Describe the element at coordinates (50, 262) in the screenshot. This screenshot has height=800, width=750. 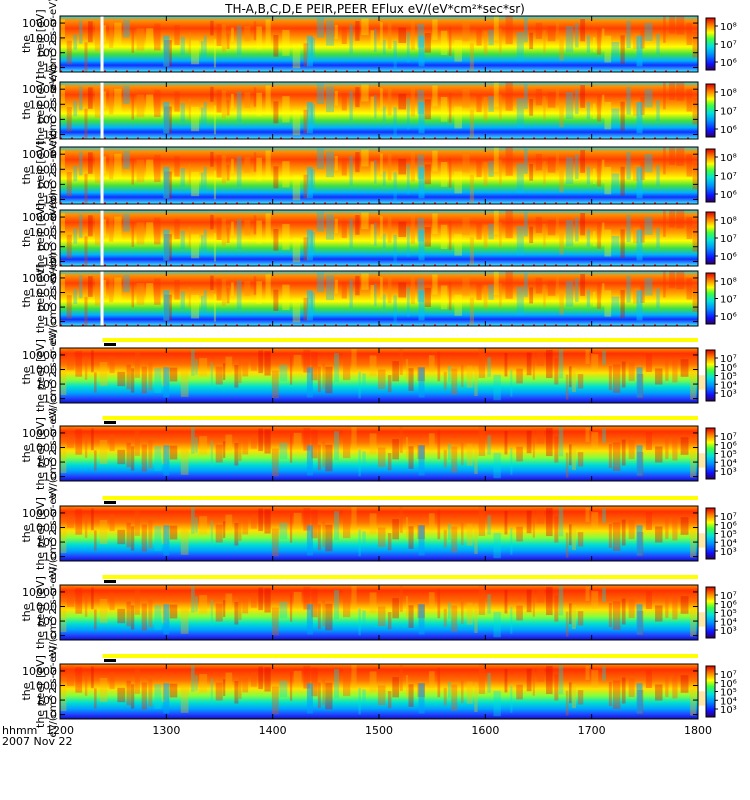
I see `ion-panel-4-ytick-label: 10` at that location.